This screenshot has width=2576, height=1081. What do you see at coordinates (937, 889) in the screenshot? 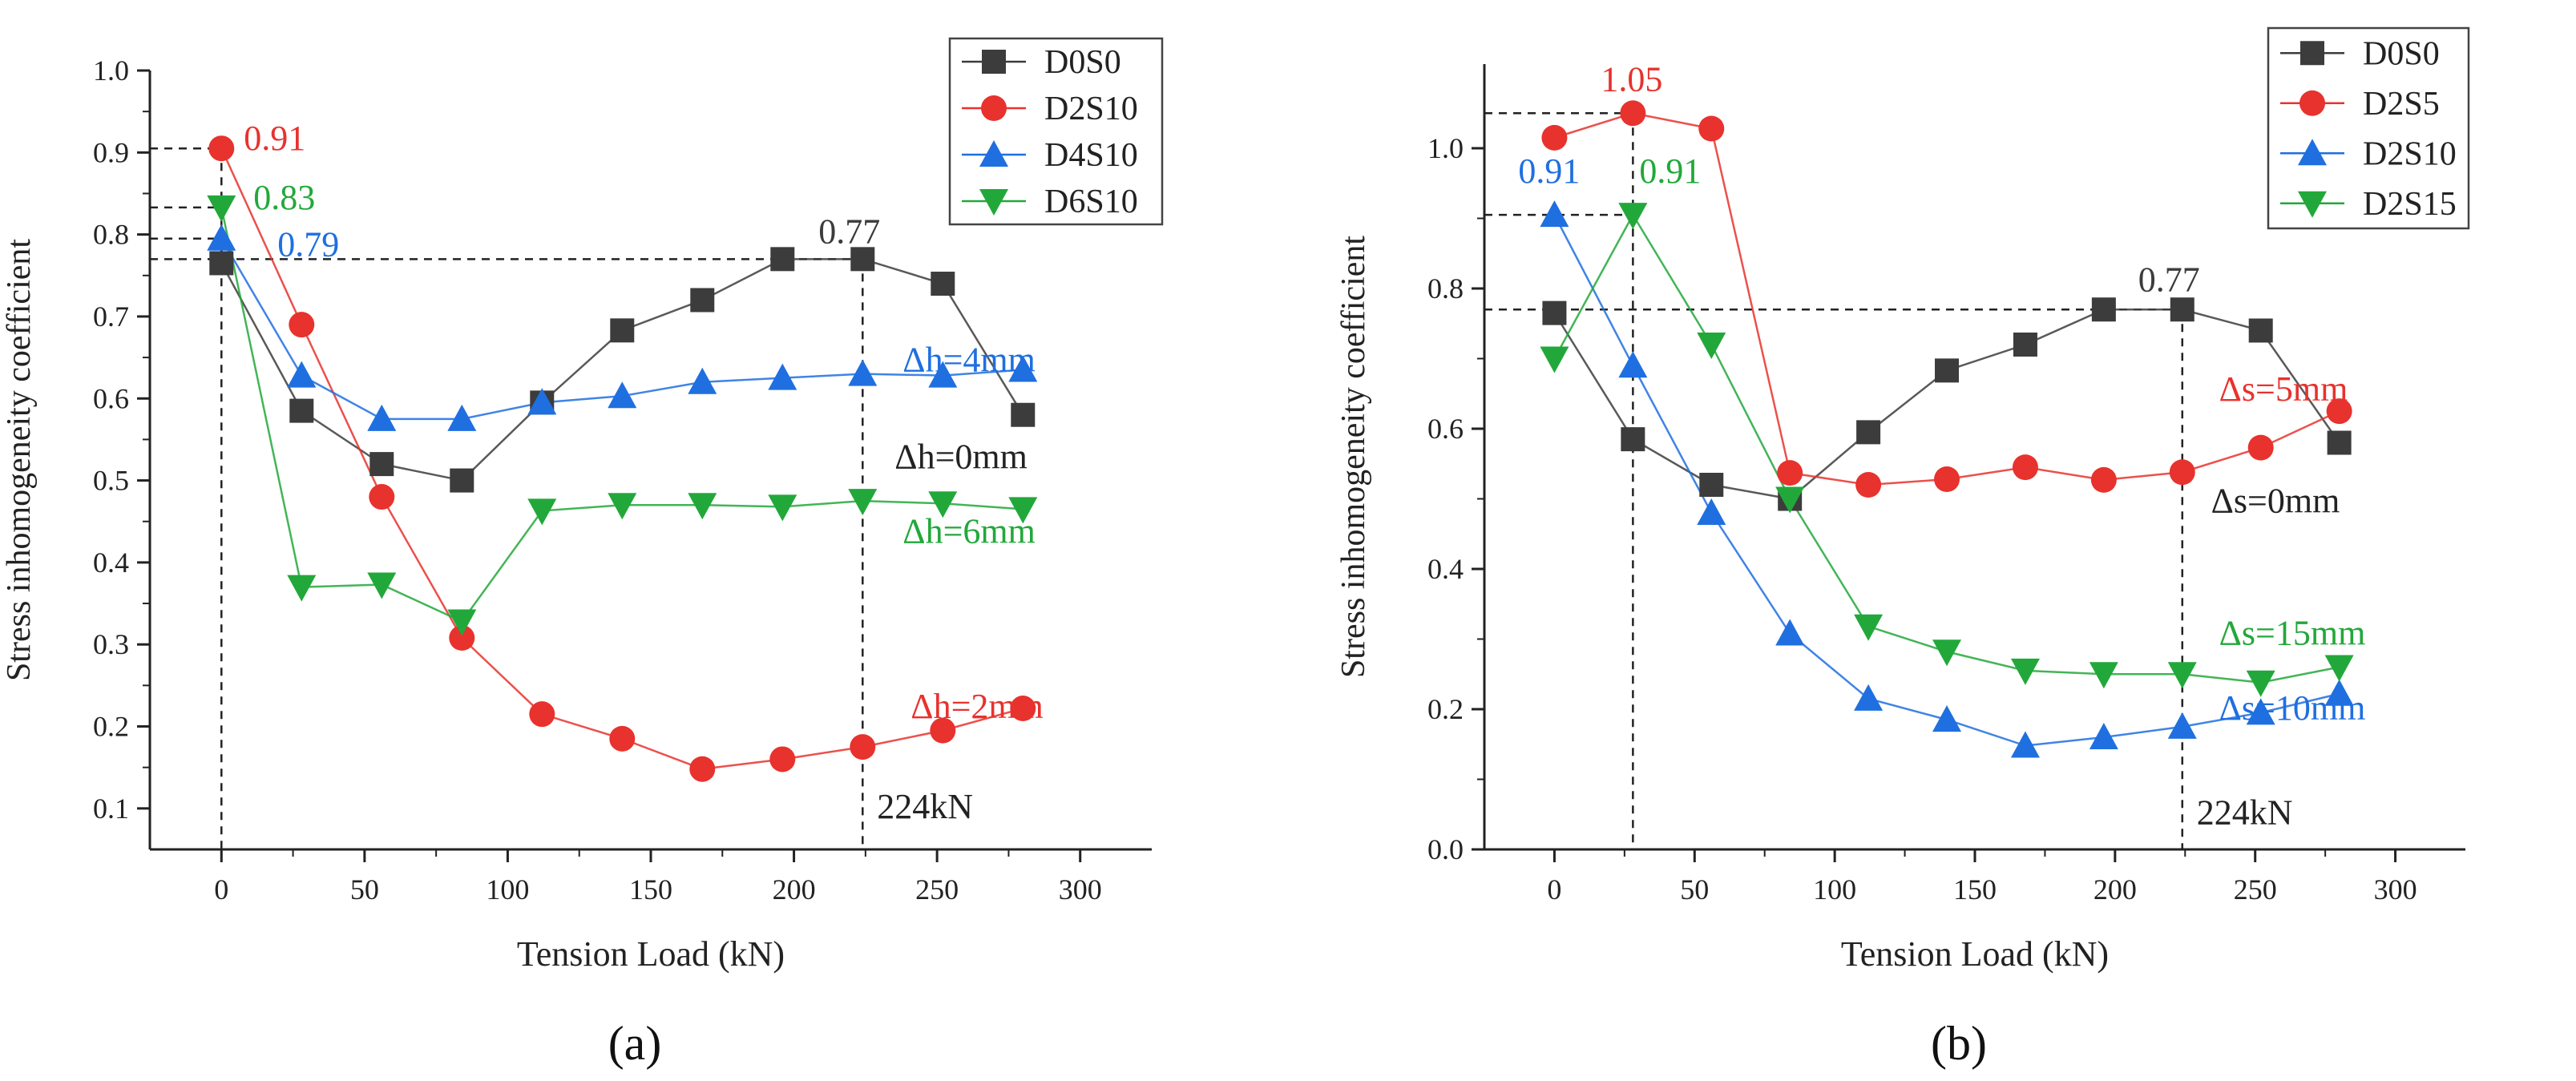
I see `x-tick-label: 250` at bounding box center [937, 889].